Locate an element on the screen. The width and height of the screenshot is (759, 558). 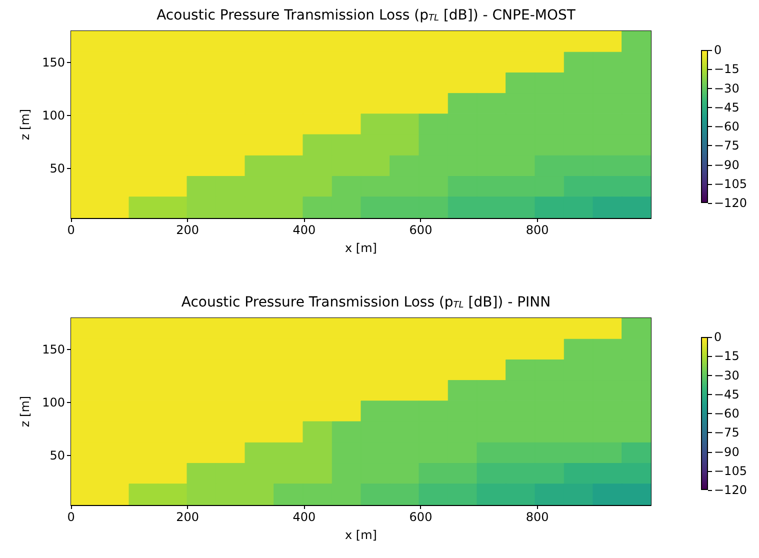
chart-title: Acoustic Pressure Transmission Loss (pTL [dB]) - PINN is located at coordinates (366, 302).